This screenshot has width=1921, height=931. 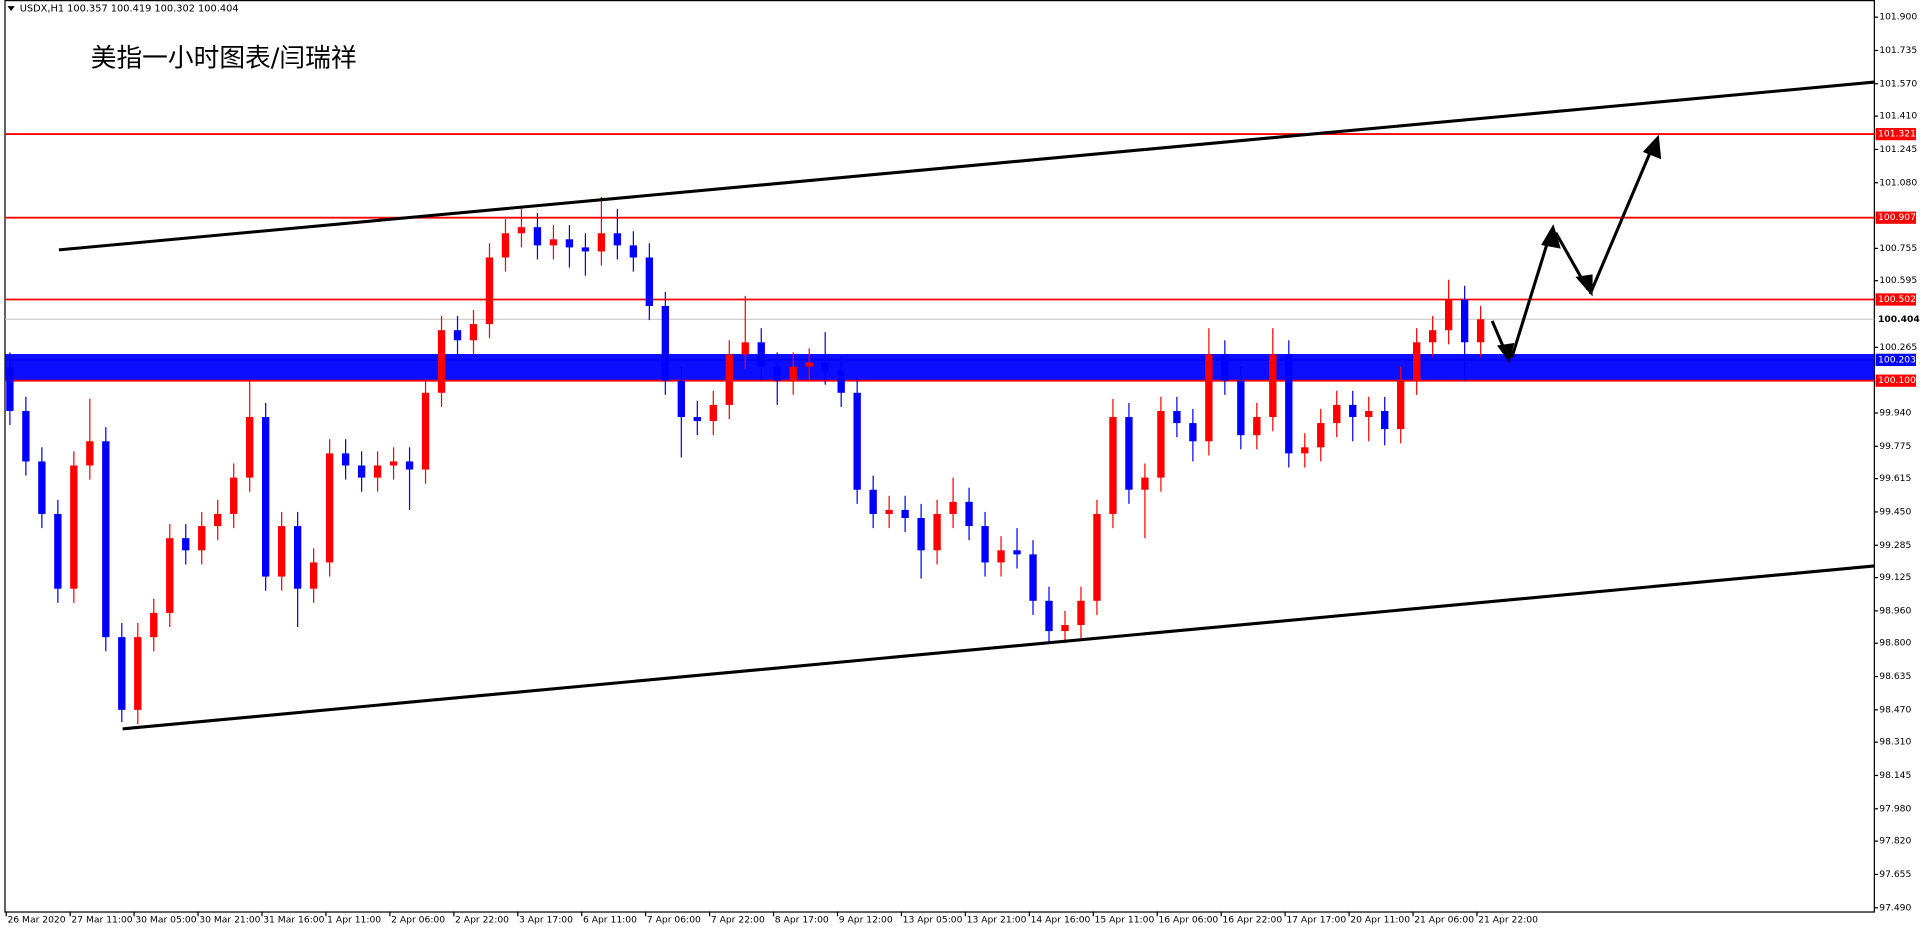 What do you see at coordinates (674, 919) in the screenshot?
I see `x-tick-label: 7 Apr 06:00` at bounding box center [674, 919].